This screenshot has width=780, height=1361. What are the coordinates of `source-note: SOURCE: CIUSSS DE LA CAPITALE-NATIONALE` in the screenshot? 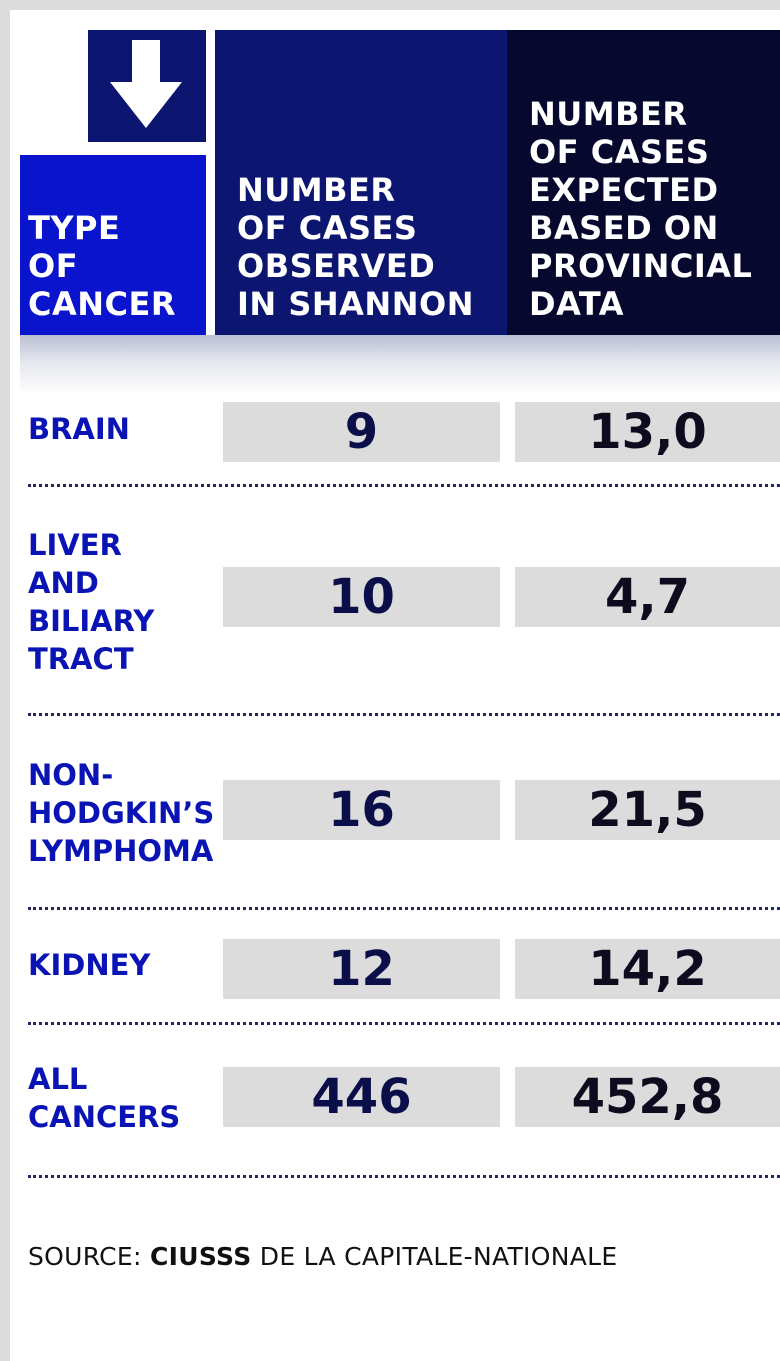 It's located at (322, 1256).